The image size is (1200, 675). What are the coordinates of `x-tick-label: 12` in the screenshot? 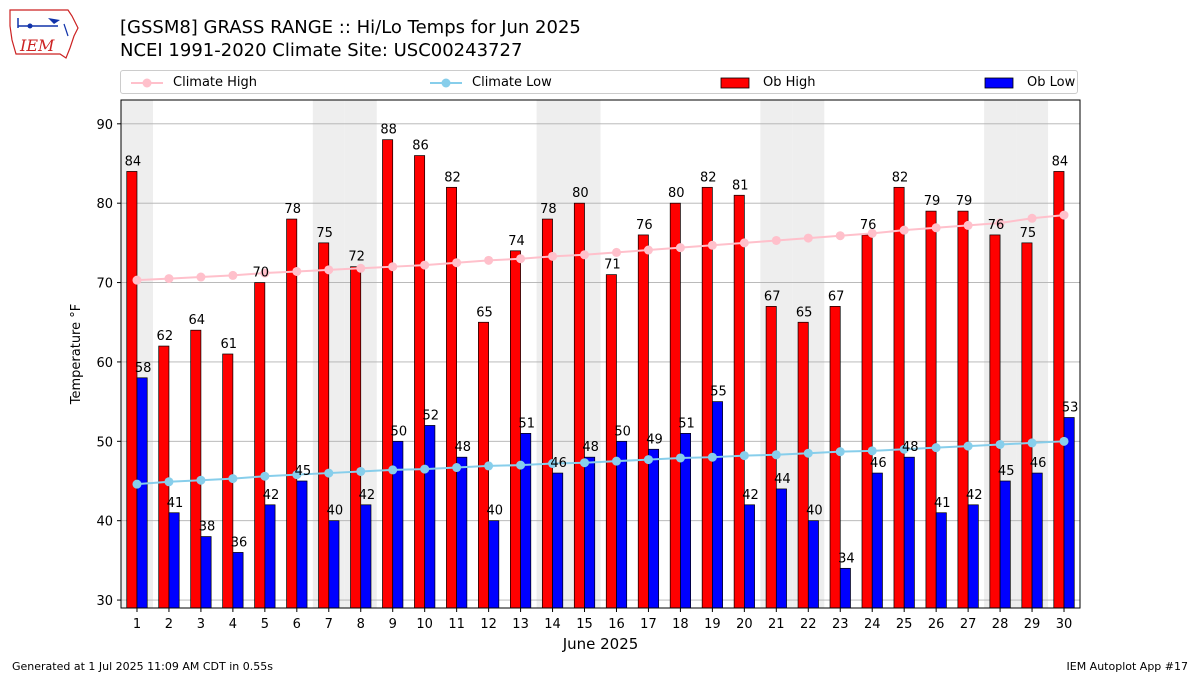 It's located at (488, 624).